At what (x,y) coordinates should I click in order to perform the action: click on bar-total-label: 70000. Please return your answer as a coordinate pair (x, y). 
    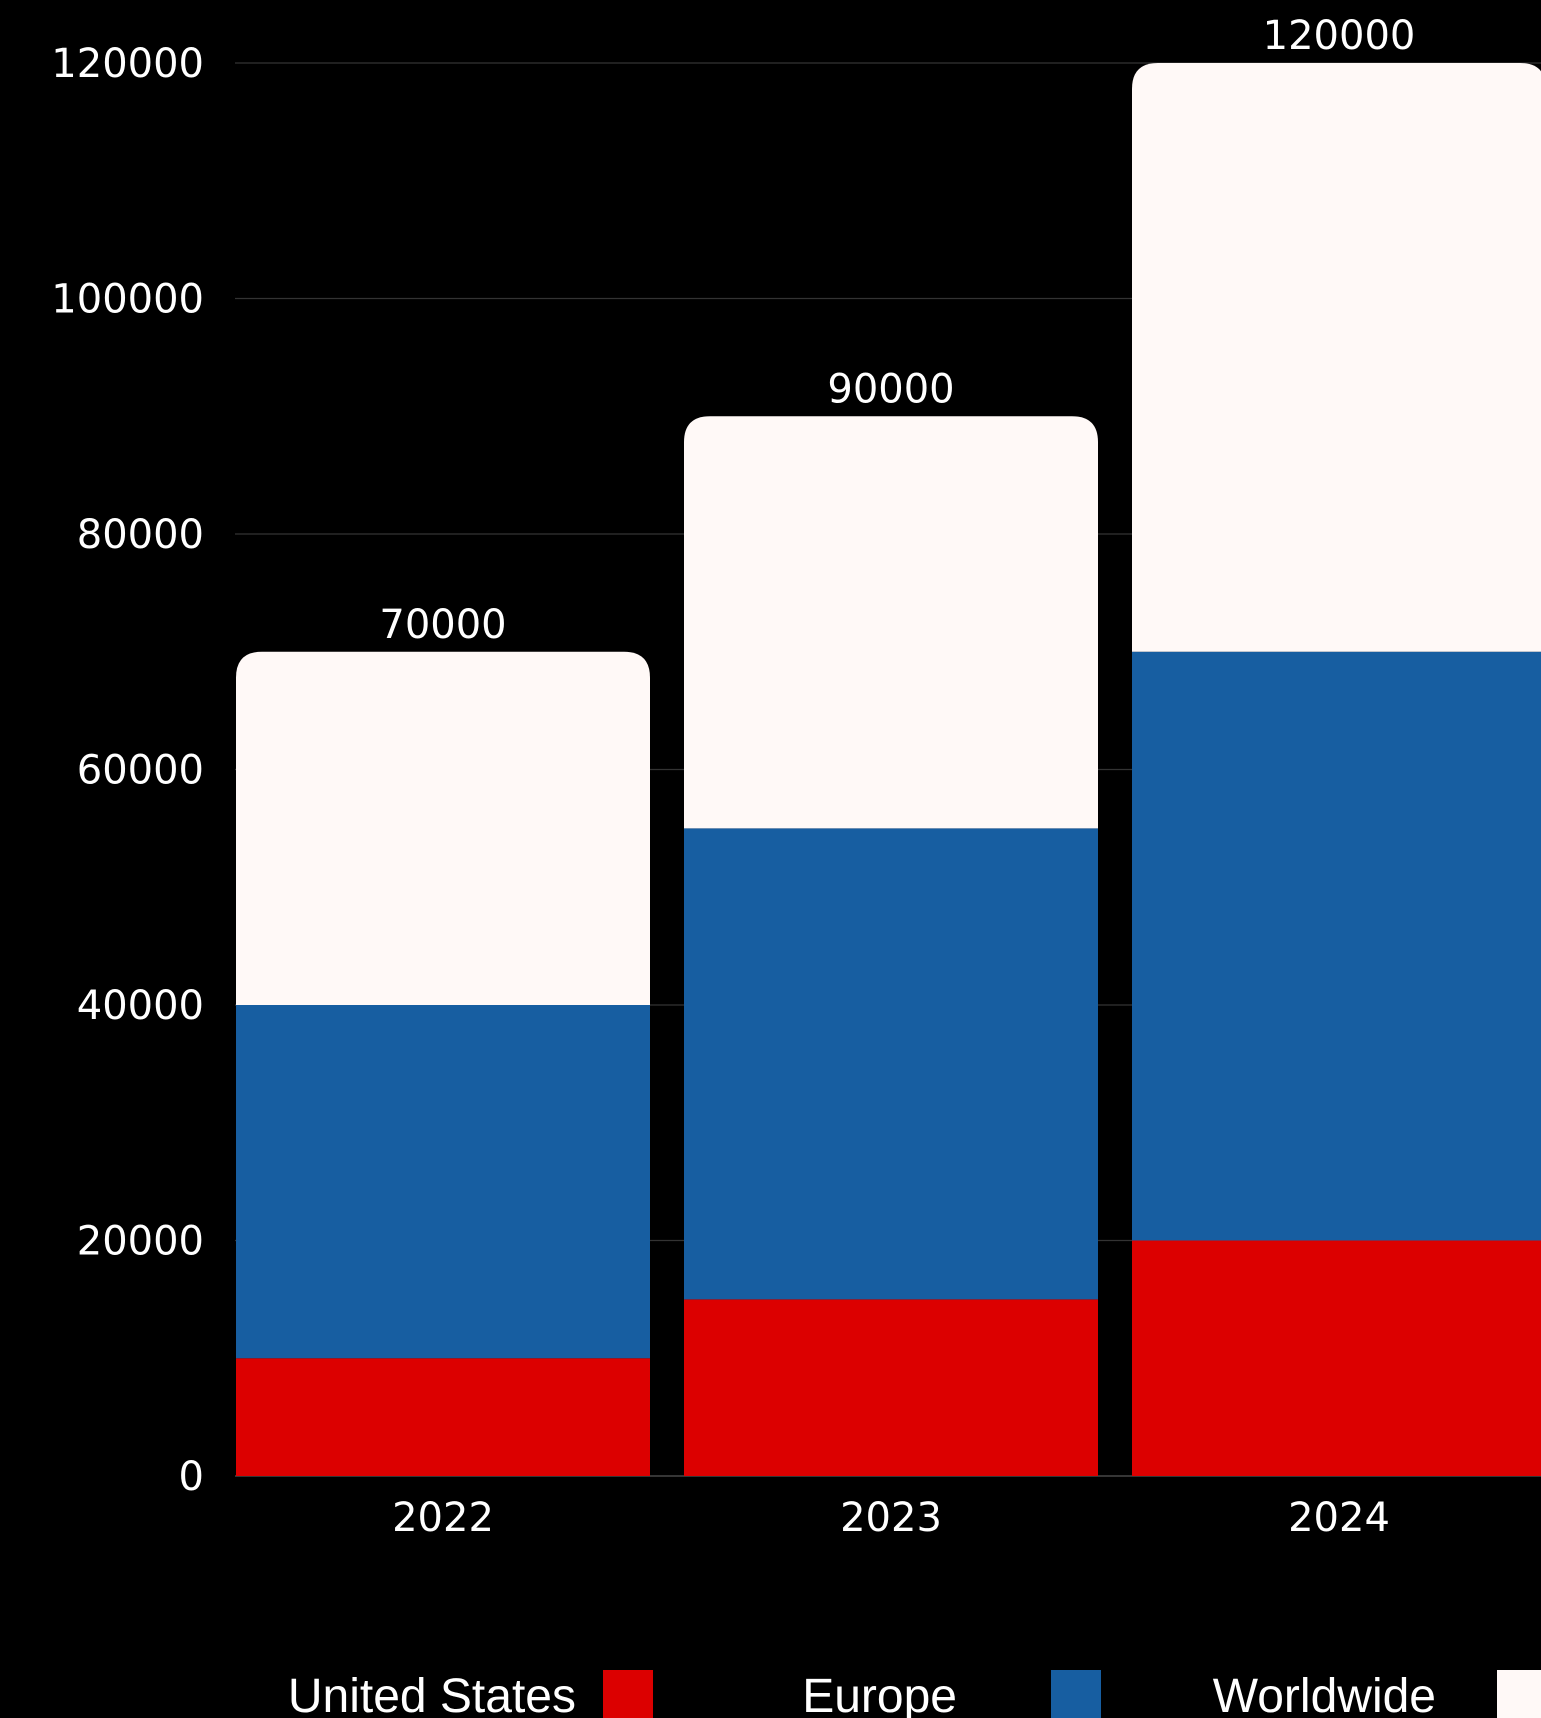
    Looking at the image, I should click on (442, 625).